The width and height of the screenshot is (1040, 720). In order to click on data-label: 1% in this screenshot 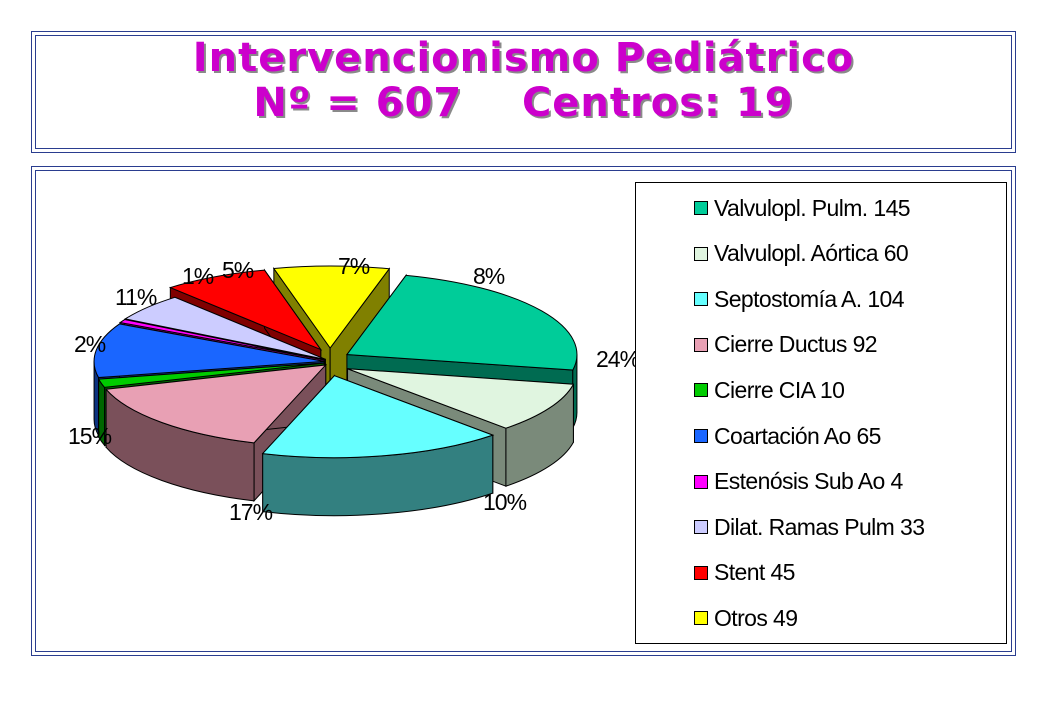, I will do `click(198, 276)`.